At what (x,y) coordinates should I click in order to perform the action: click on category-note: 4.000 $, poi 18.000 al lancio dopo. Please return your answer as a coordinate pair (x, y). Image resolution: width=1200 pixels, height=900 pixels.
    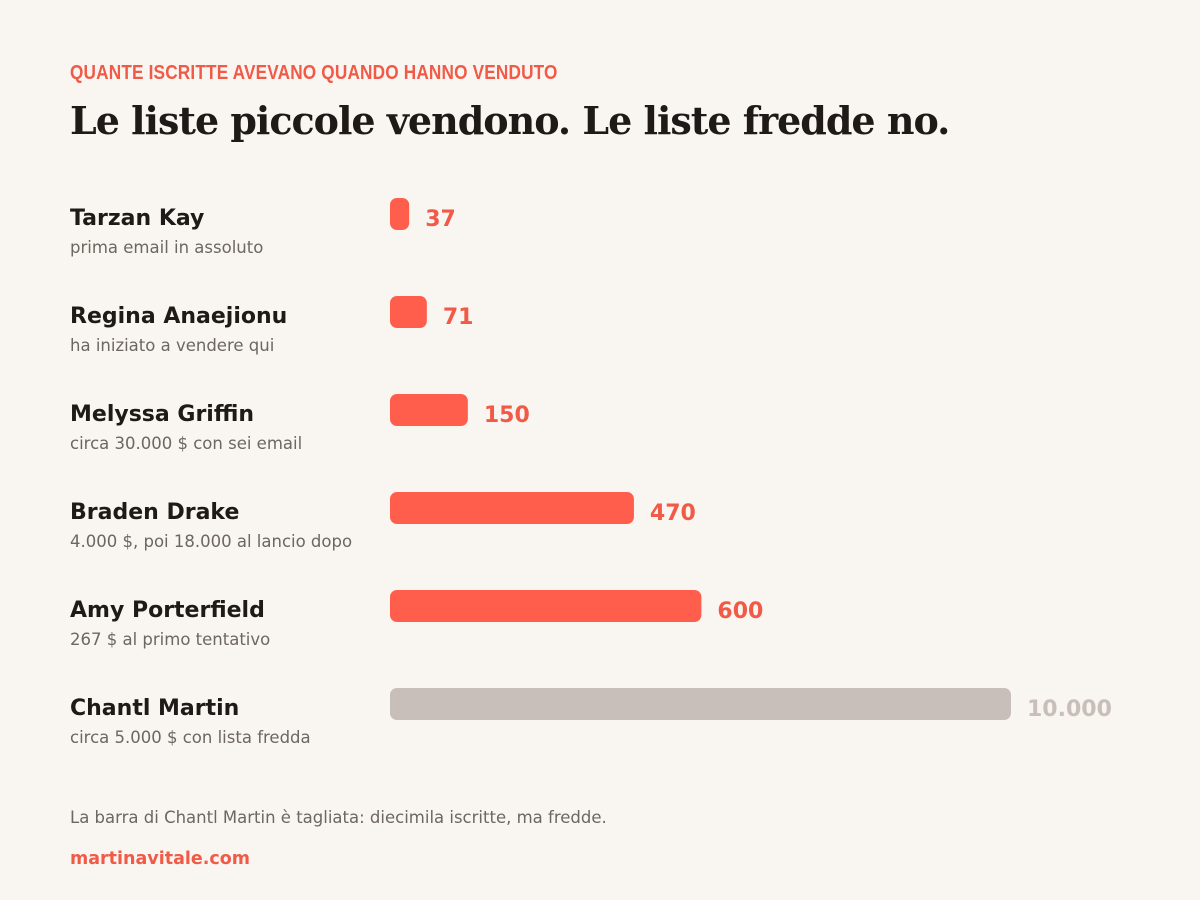
    Looking at the image, I should click on (211, 541).